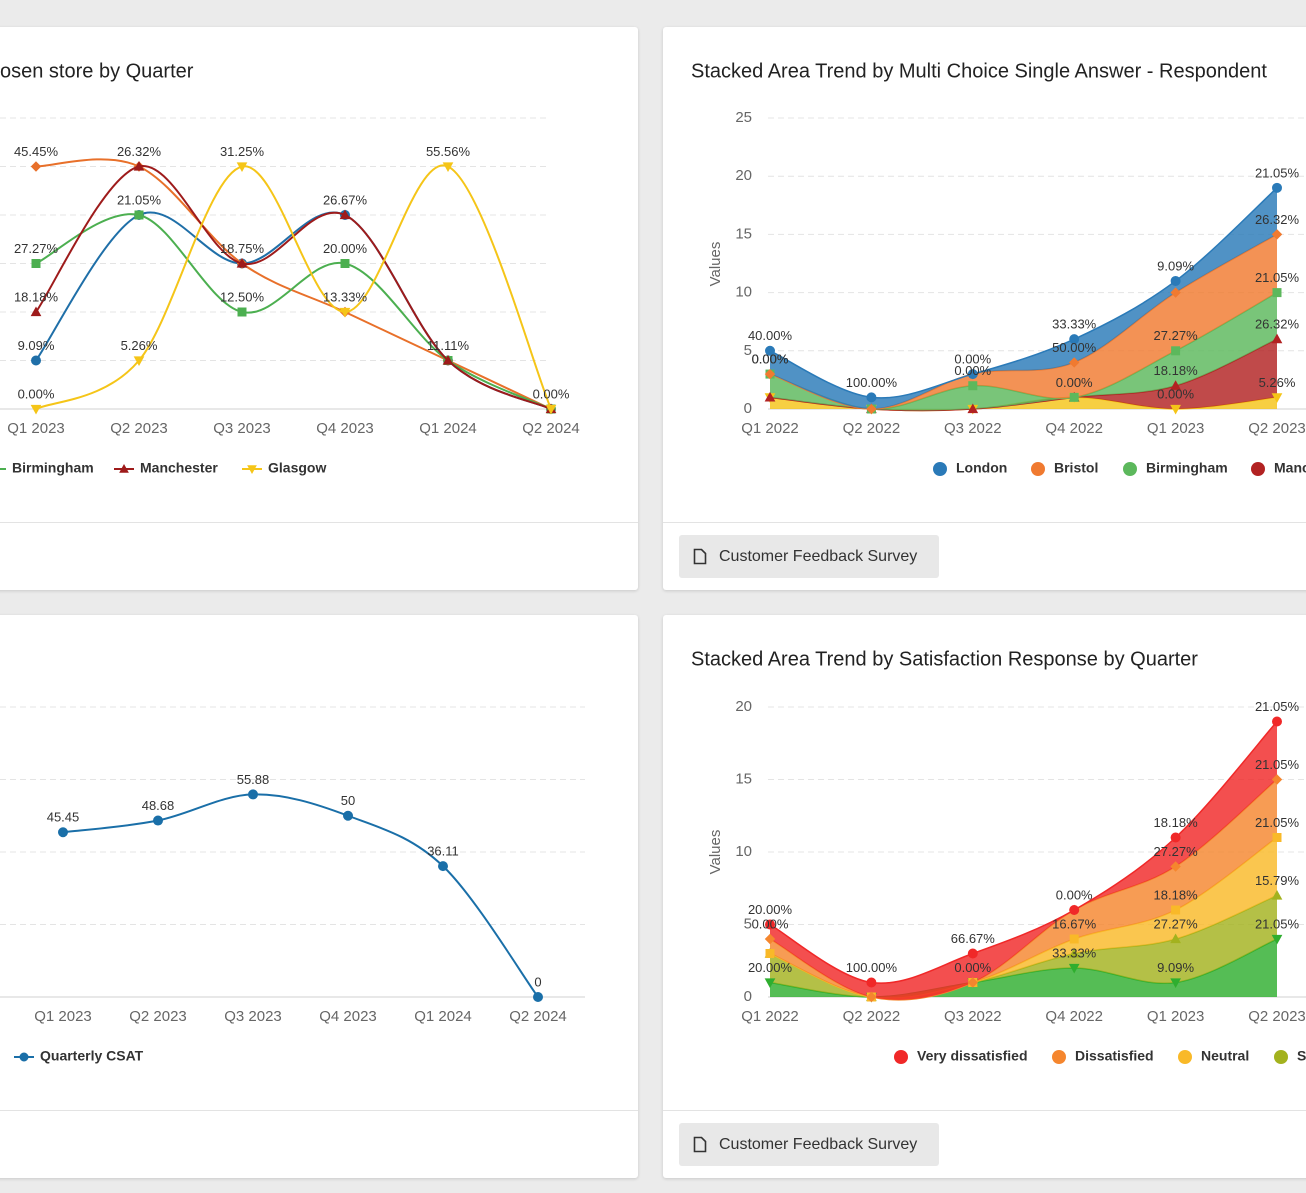  I want to click on data-label: 12.50%, so click(242, 296).